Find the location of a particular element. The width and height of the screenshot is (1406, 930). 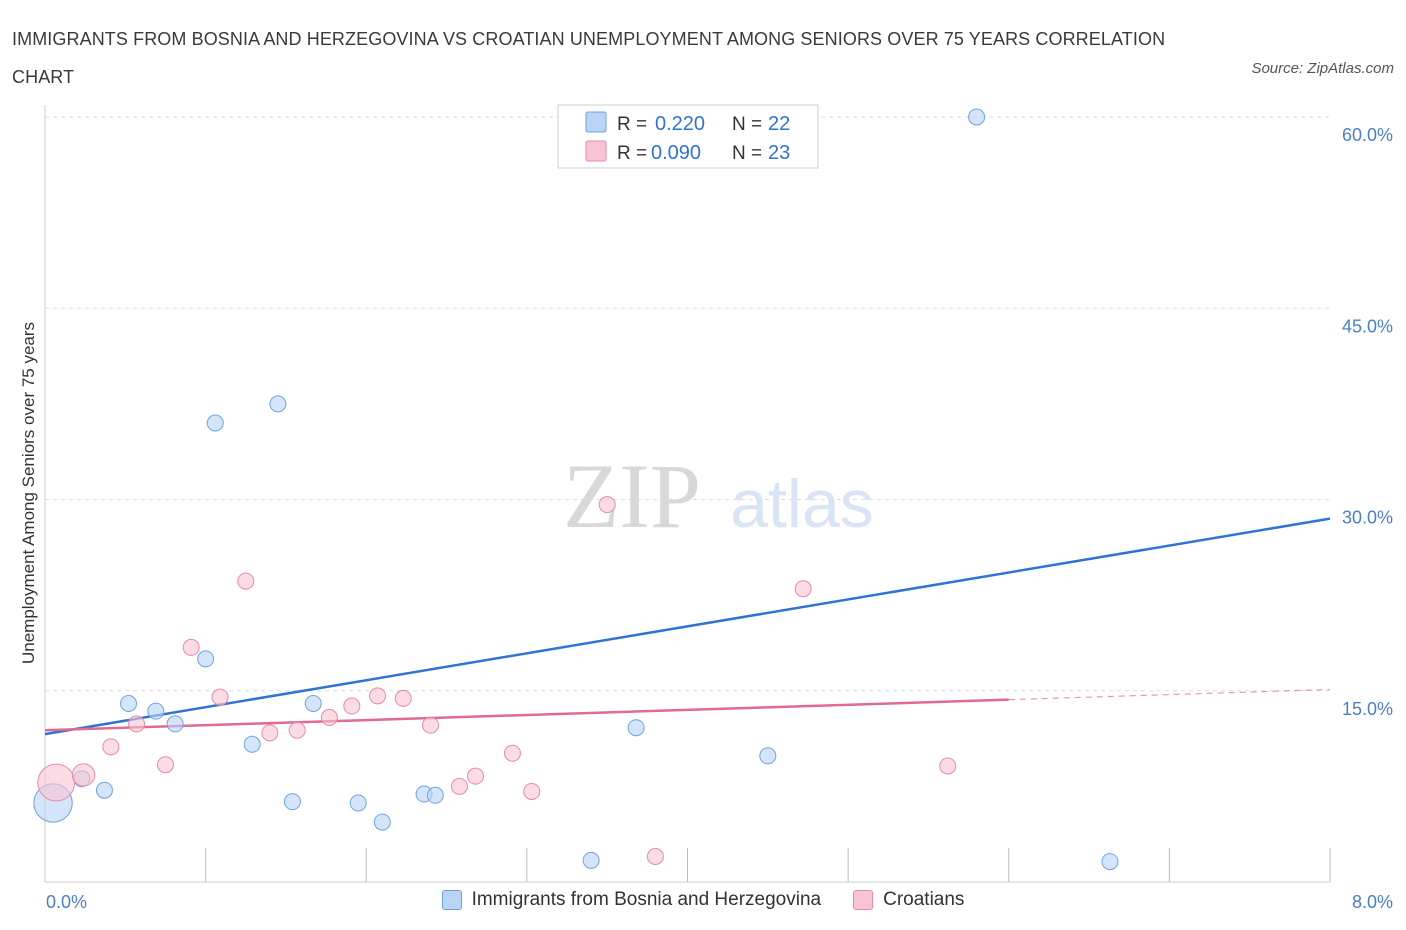

y-tick-label-0: 15.0% is located at coordinates (1367, 709).